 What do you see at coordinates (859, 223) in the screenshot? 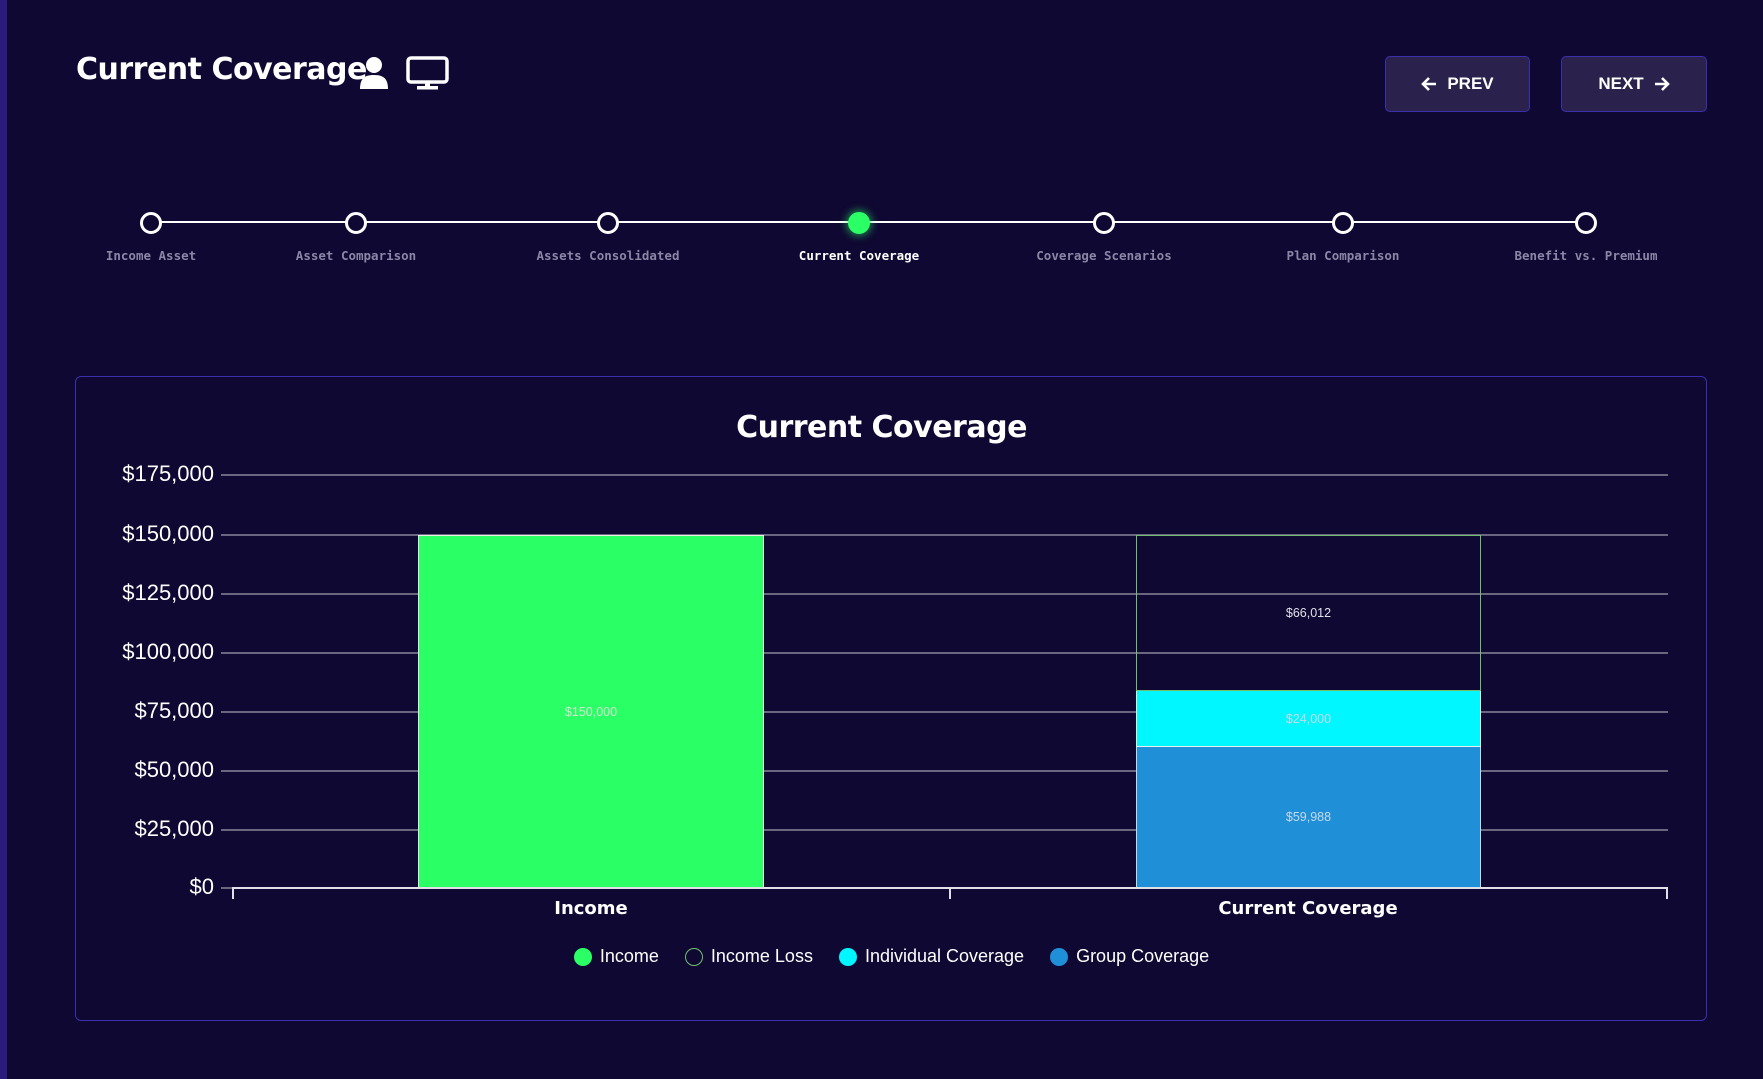
I see `step-dot-active` at bounding box center [859, 223].